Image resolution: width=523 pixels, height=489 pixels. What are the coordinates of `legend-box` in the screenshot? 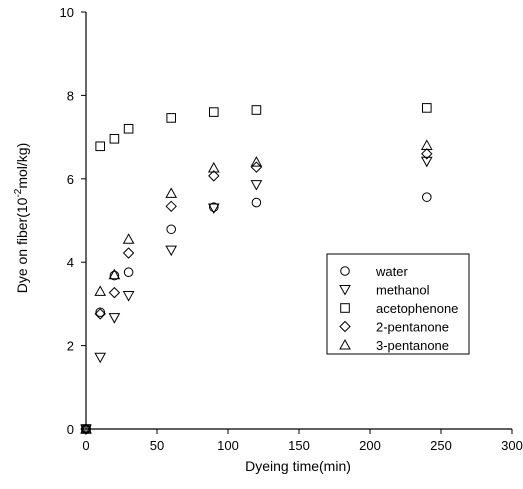 It's located at (398, 304).